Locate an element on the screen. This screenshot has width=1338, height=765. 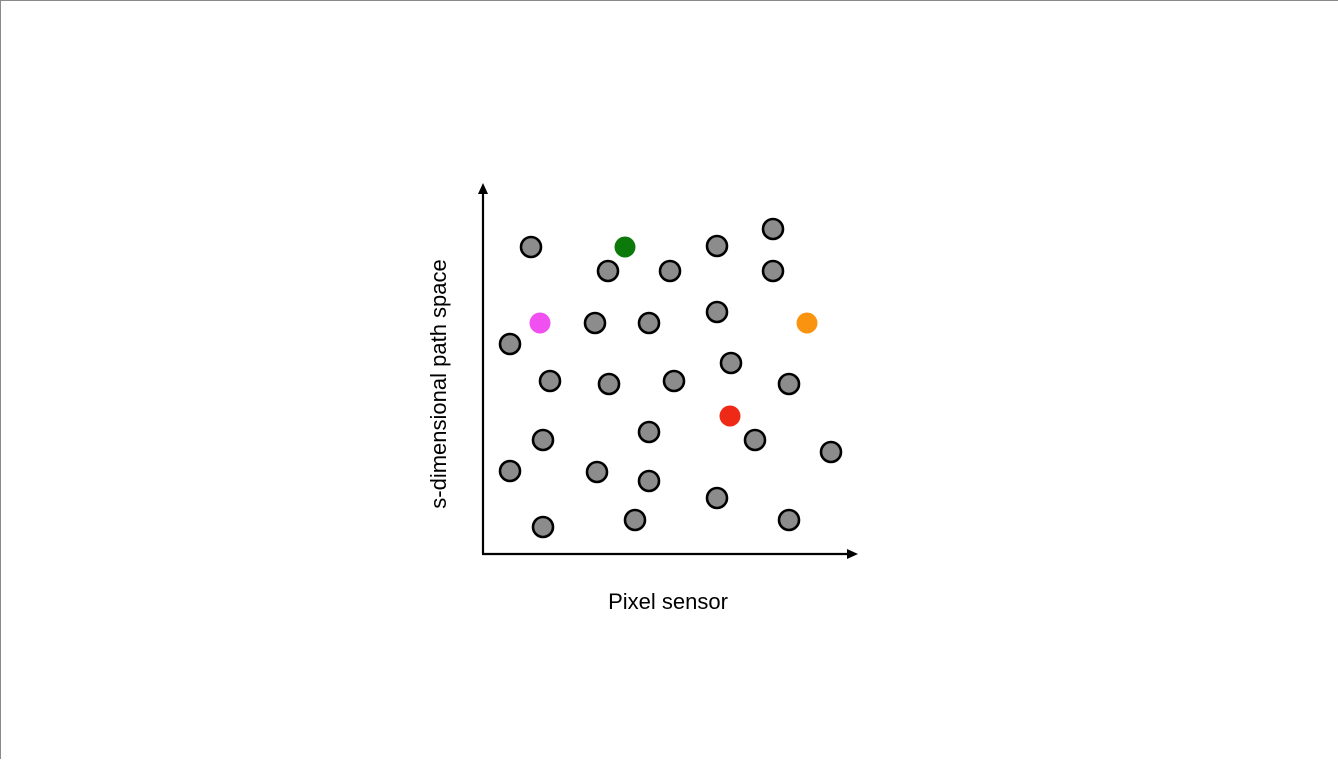
highlight-point-green is located at coordinates (625, 247).